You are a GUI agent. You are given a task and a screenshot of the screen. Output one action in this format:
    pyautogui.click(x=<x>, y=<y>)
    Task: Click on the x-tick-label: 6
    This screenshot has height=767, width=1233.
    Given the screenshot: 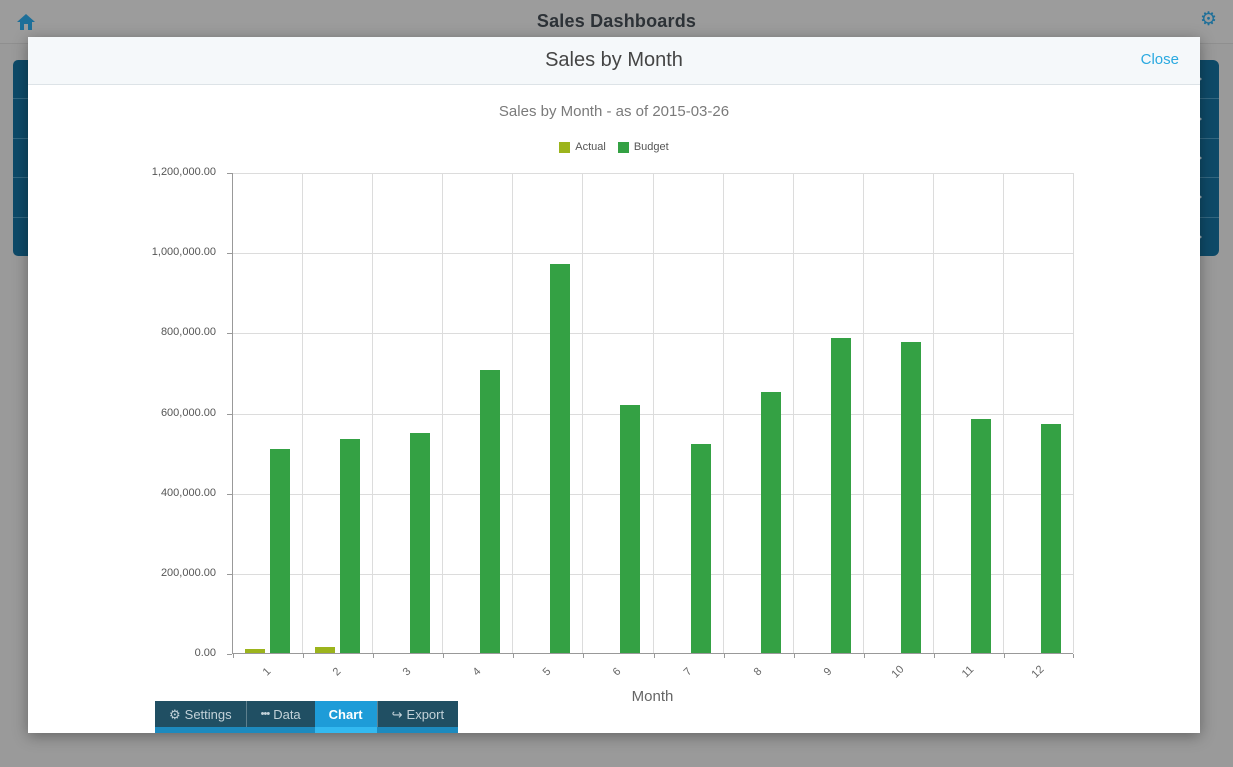 What is the action you would take?
    pyautogui.click(x=617, y=672)
    